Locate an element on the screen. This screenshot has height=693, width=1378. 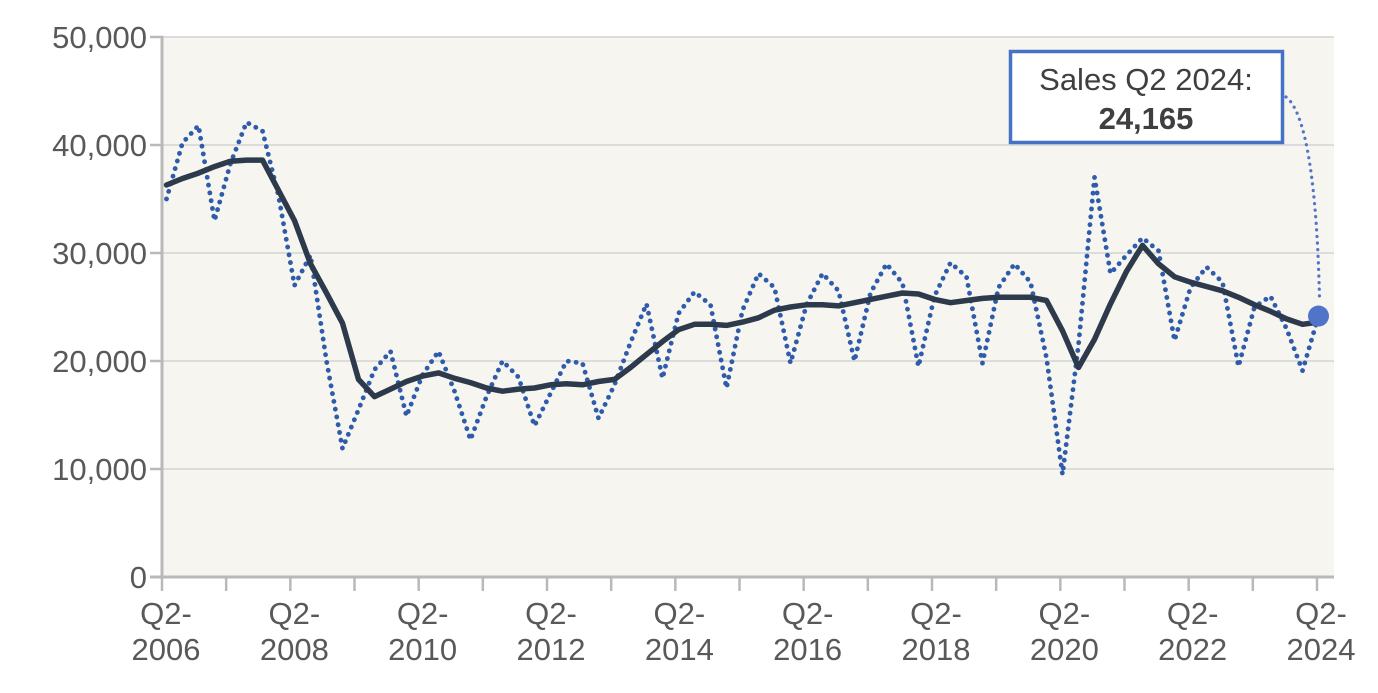
y-axis-label: 20,000 is located at coordinates (99, 361).